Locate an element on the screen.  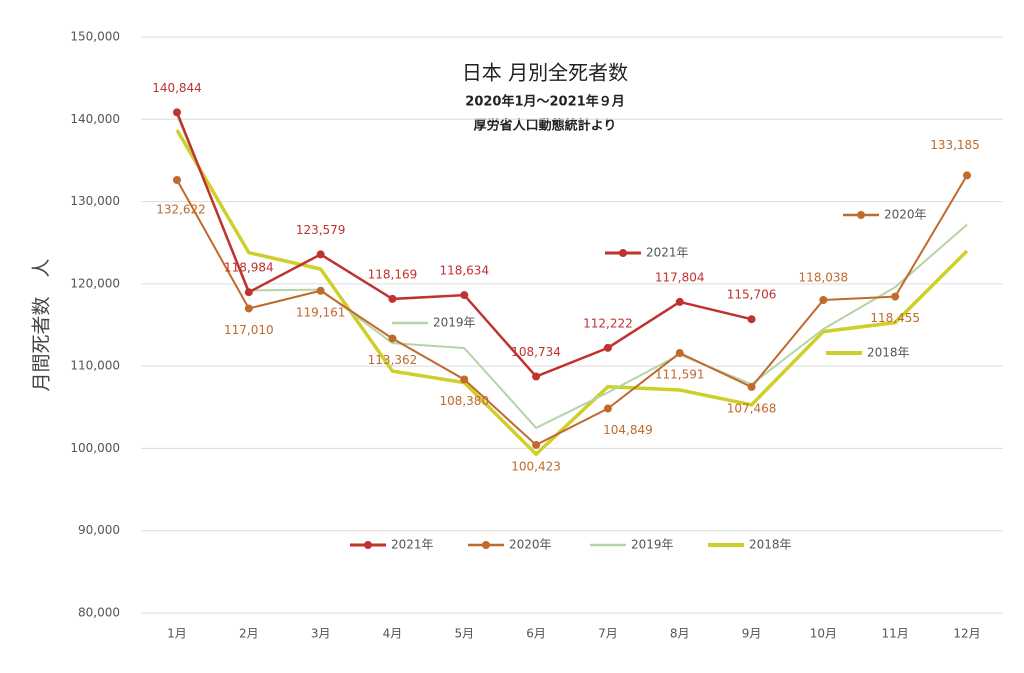
x-tick-label: 5月 is located at coordinates (464, 634).